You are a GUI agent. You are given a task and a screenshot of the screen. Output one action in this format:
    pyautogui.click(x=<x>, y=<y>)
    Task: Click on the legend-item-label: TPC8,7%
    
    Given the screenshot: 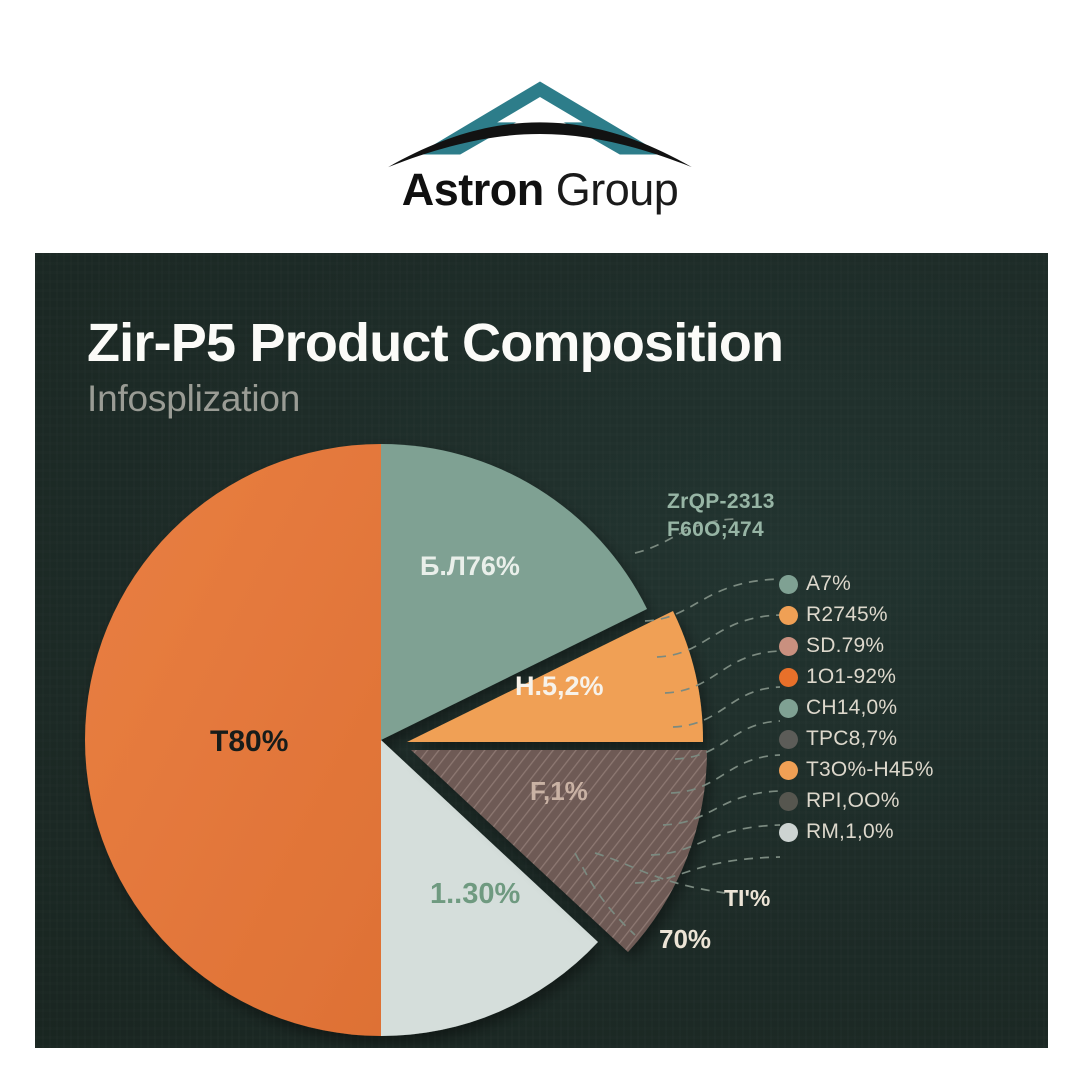 What is the action you would take?
    pyautogui.click(x=852, y=738)
    